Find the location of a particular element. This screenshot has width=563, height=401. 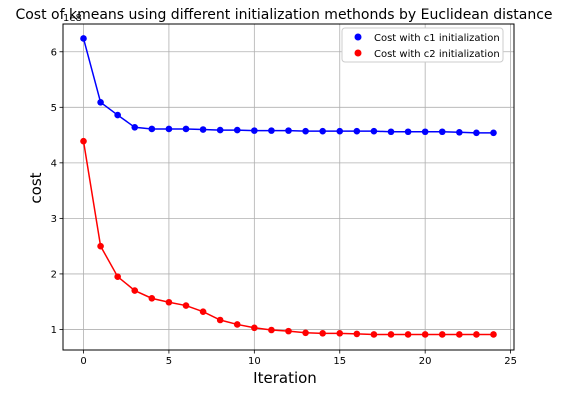

y-tick-label: 1 is located at coordinates (54, 330).